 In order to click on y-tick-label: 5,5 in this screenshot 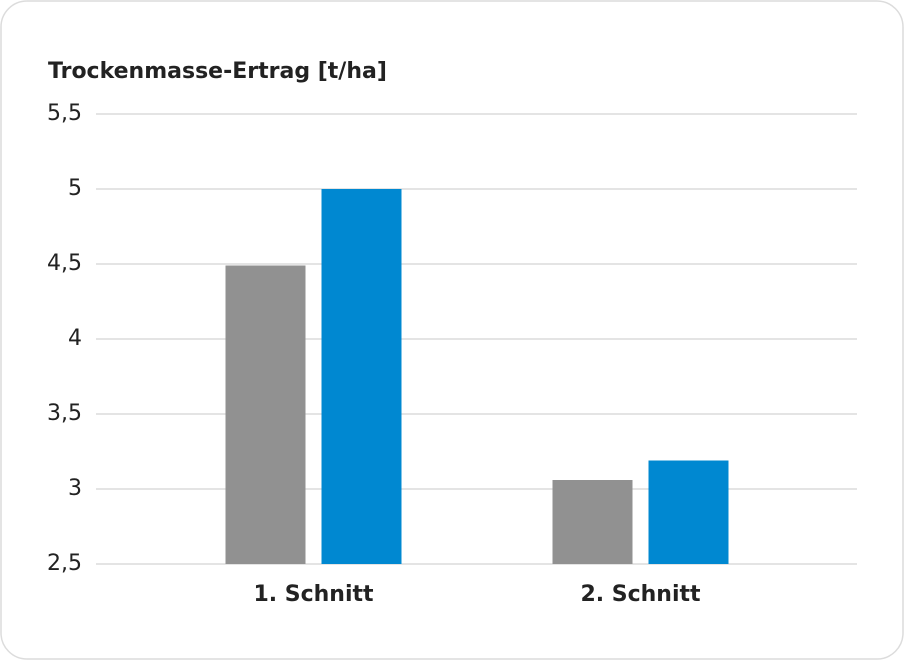, I will do `click(64, 113)`.